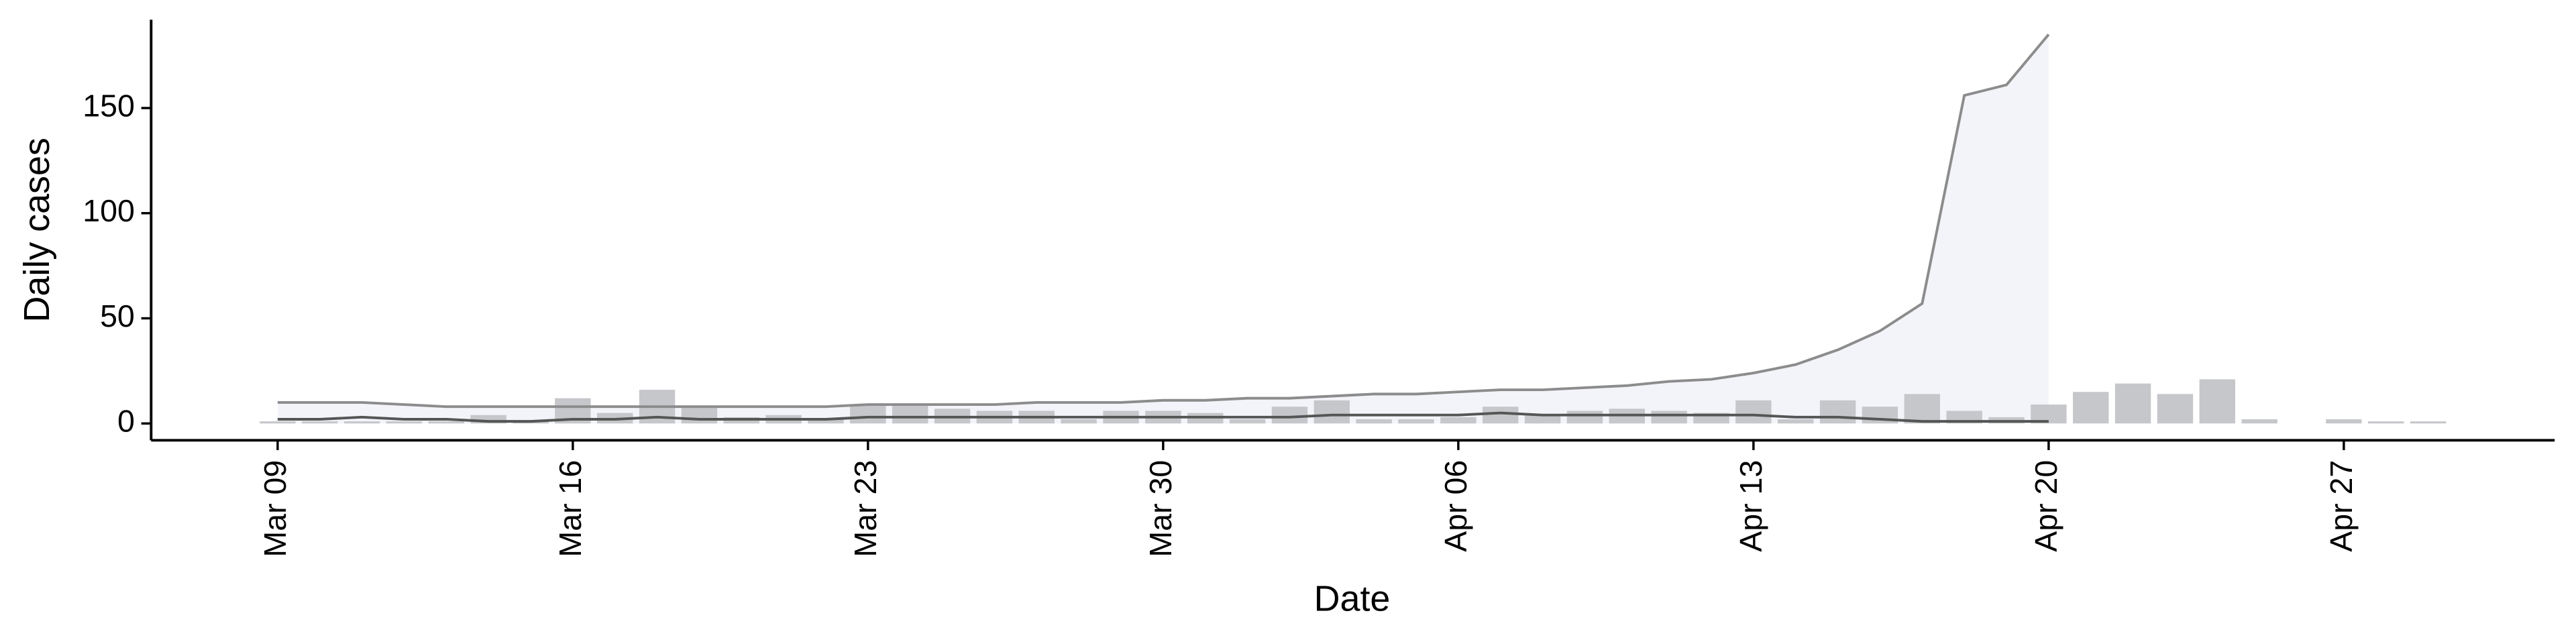  Describe the element at coordinates (570, 508) in the screenshot. I see `x-tick-label: Mar 16` at that location.